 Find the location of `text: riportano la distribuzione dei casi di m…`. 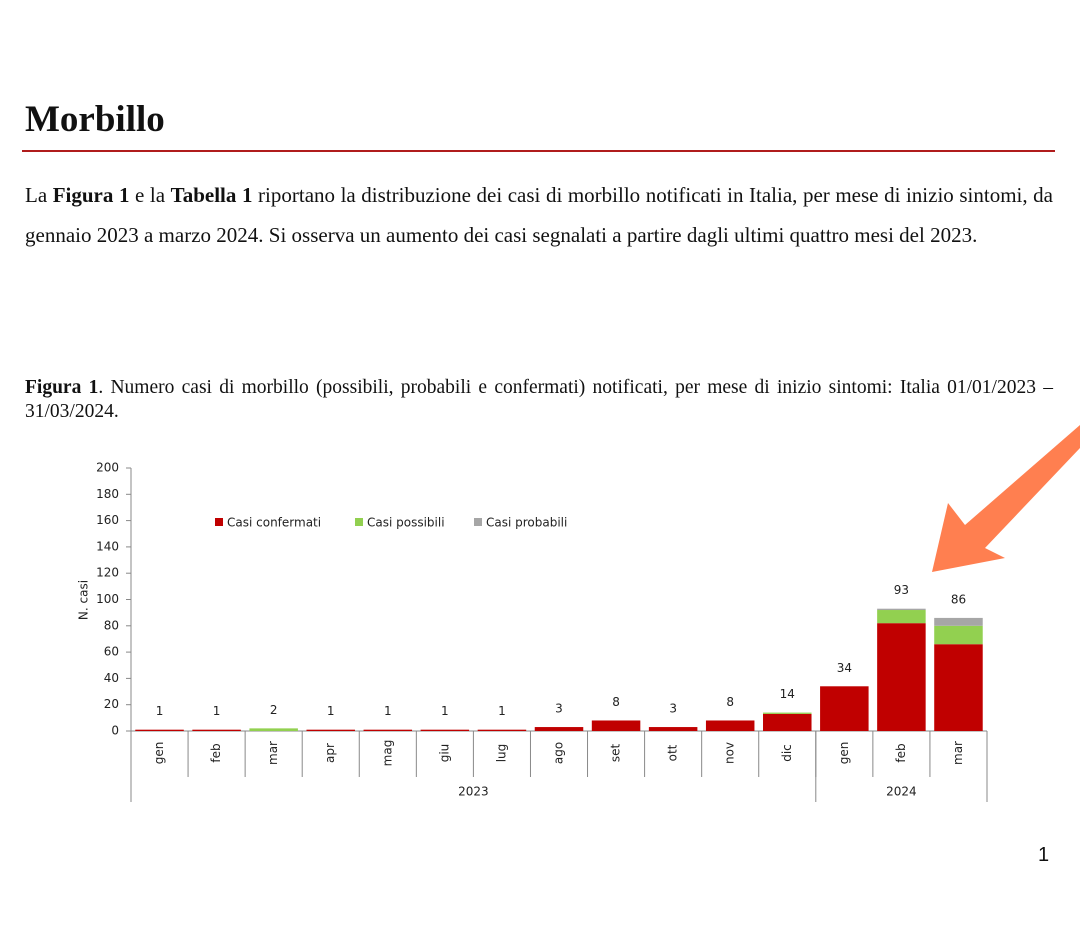

text: riportano la distribuzione dei casi di m… is located at coordinates (539, 215).